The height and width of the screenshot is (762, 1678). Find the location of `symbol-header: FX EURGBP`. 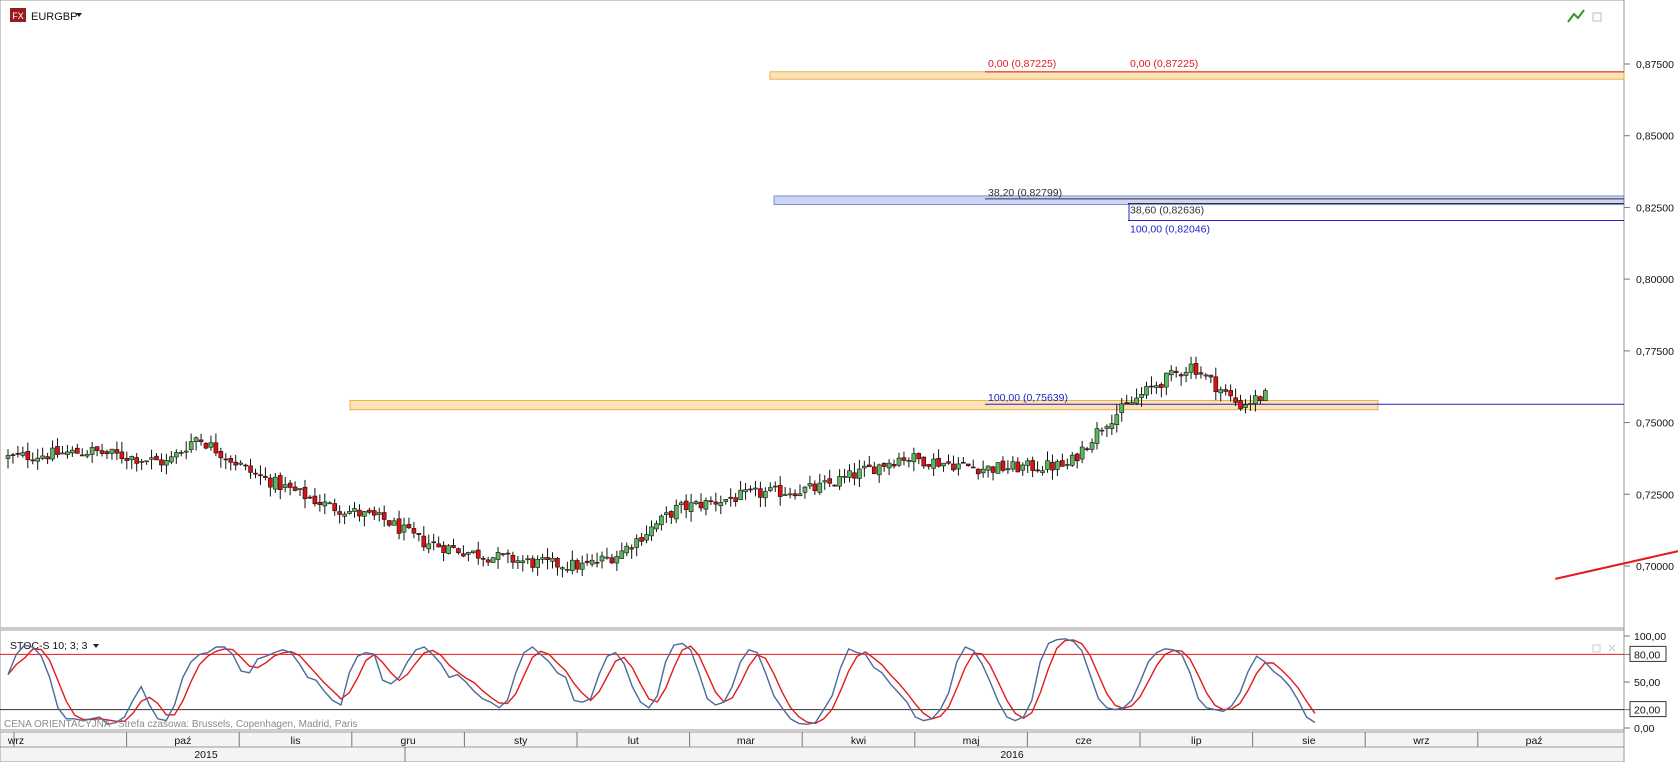

symbol-header: FX EURGBP is located at coordinates (46, 15).